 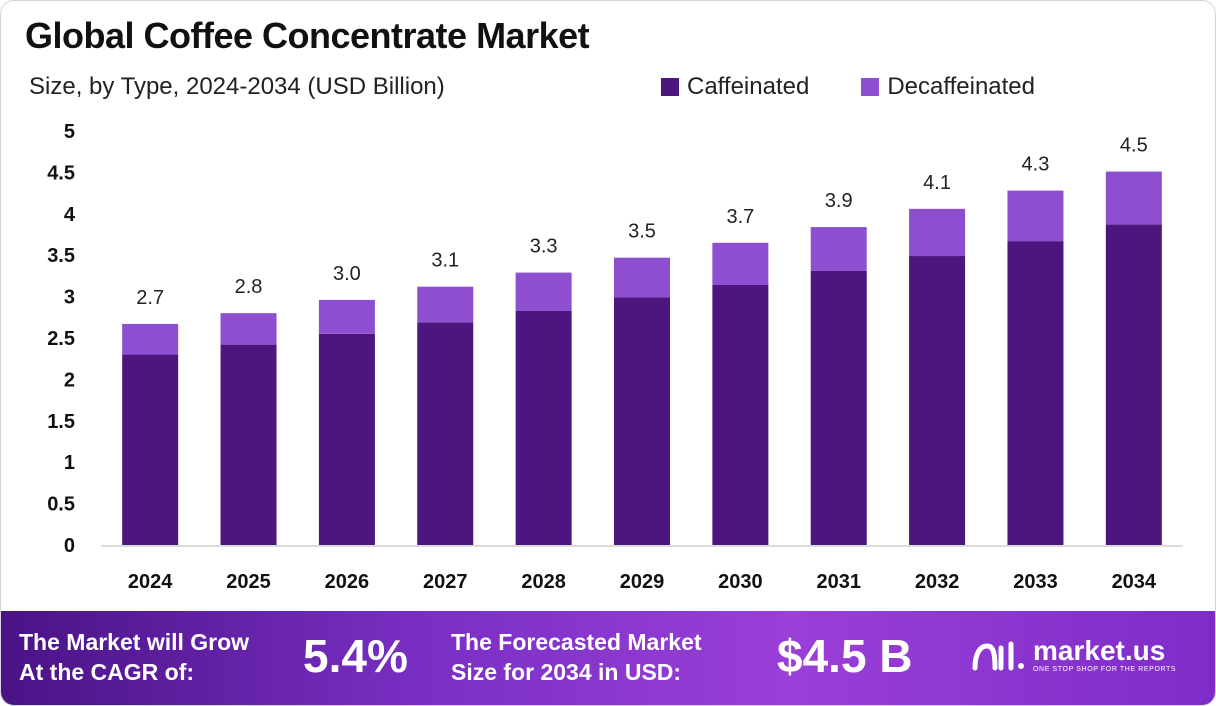 I want to click on chart-title: Global Coffee Concentrate Market, so click(x=307, y=35).